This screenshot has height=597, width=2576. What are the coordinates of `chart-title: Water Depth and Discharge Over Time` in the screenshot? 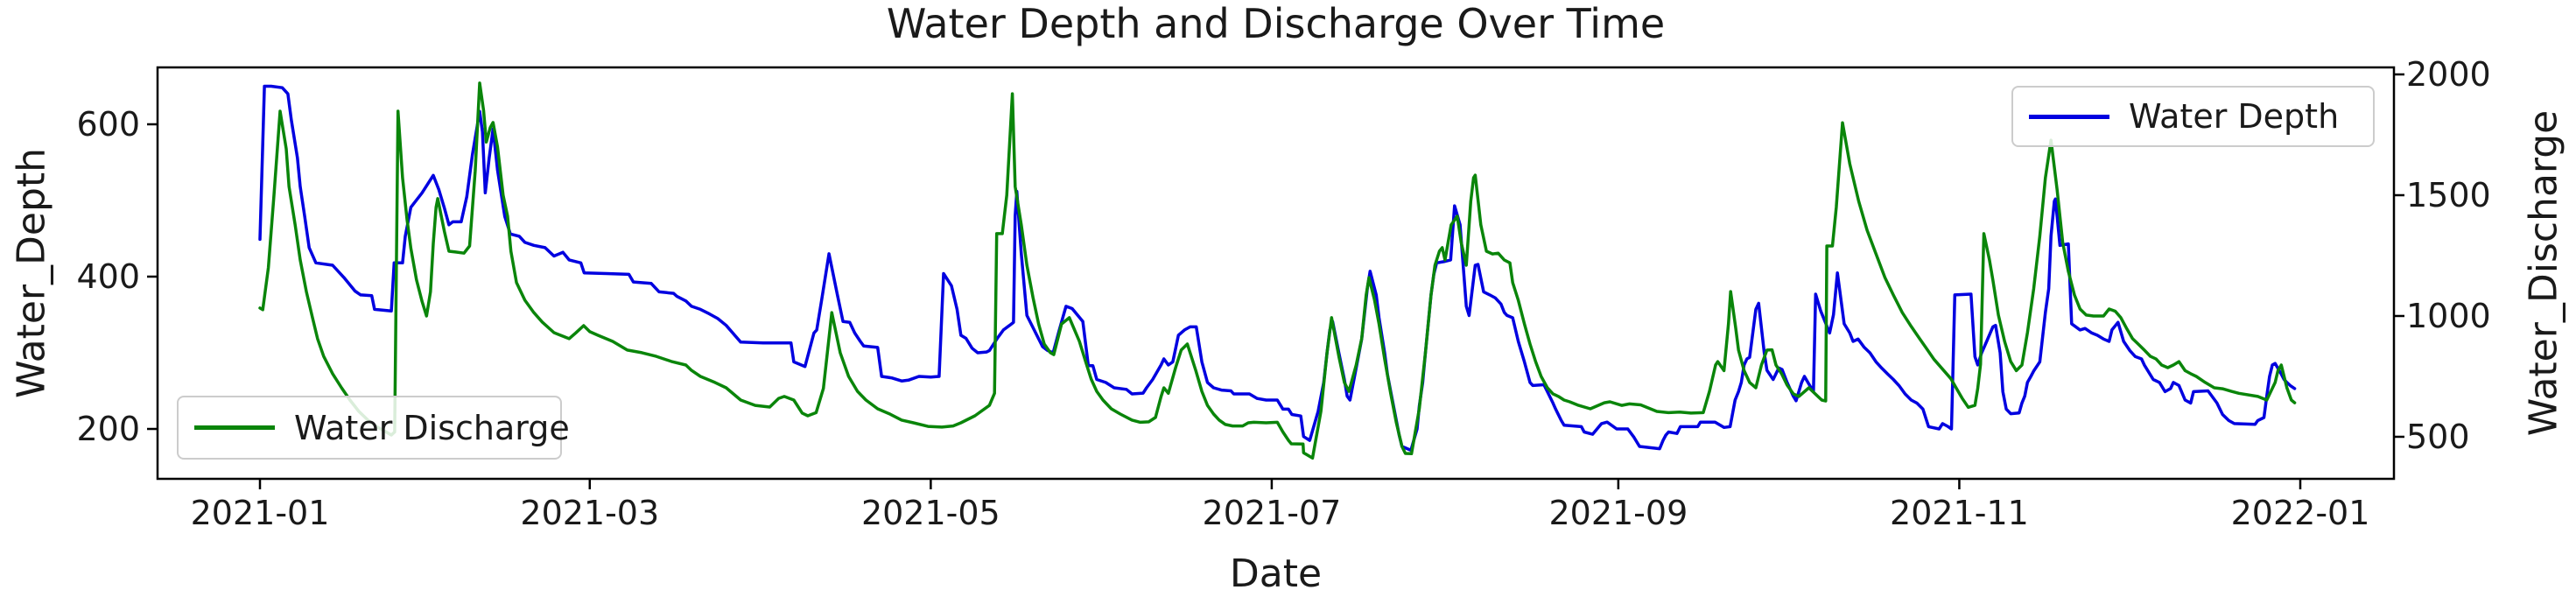 It's located at (1276, 23).